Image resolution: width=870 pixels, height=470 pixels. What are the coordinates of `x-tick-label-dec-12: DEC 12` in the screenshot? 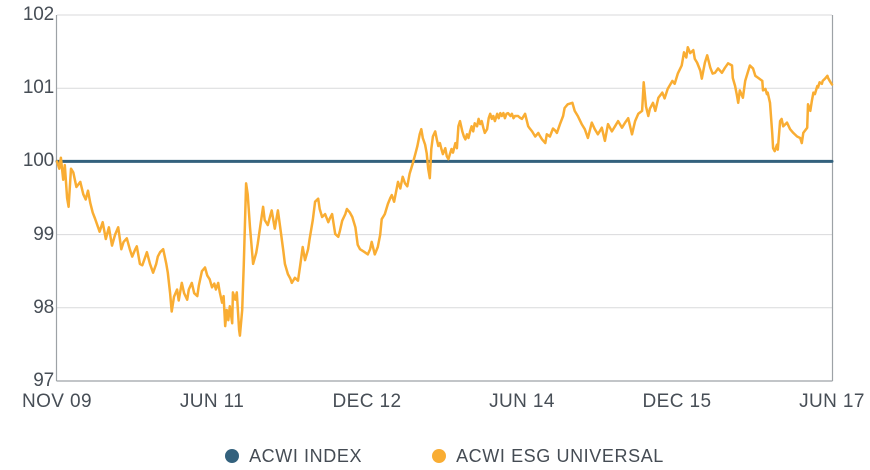 It's located at (367, 401).